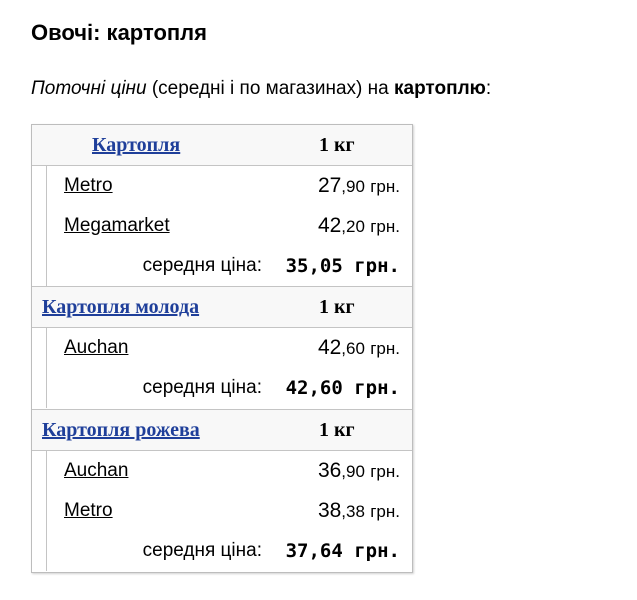 This screenshot has height=600, width=637. What do you see at coordinates (358, 225) in the screenshot?
I see `store-price: 42,20 грн.` at bounding box center [358, 225].